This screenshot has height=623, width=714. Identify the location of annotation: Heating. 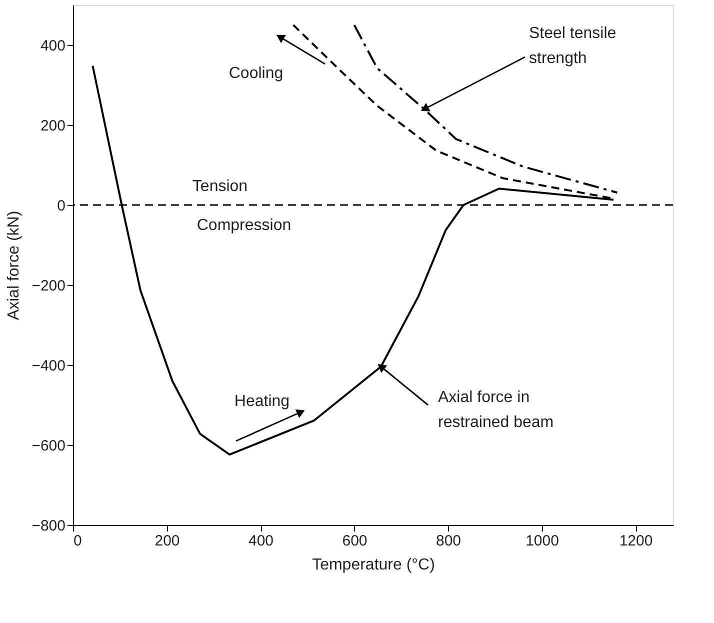
(262, 401).